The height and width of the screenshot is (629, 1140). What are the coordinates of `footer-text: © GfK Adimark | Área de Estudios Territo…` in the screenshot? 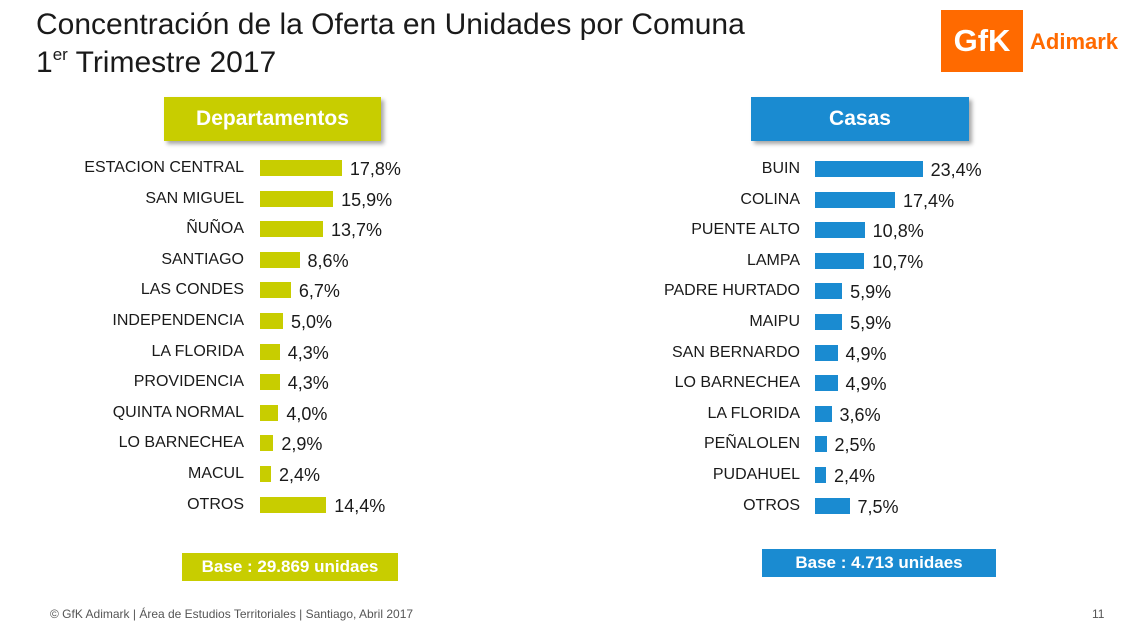 It's located at (232, 614).